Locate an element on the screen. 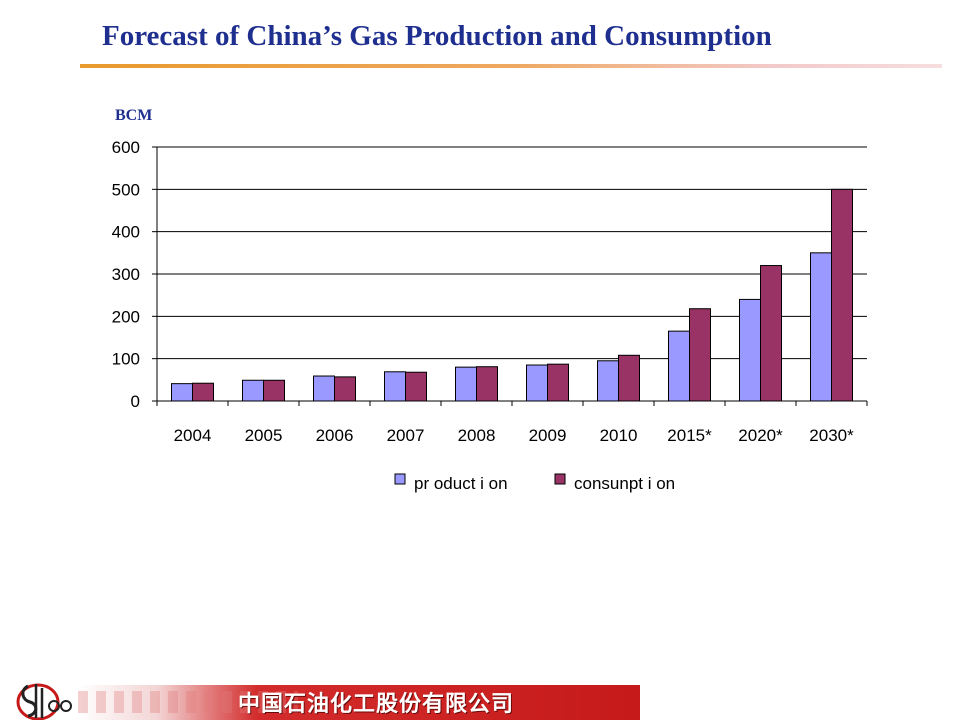 The image size is (960, 720). y-tick-label: 100 is located at coordinates (126, 359).